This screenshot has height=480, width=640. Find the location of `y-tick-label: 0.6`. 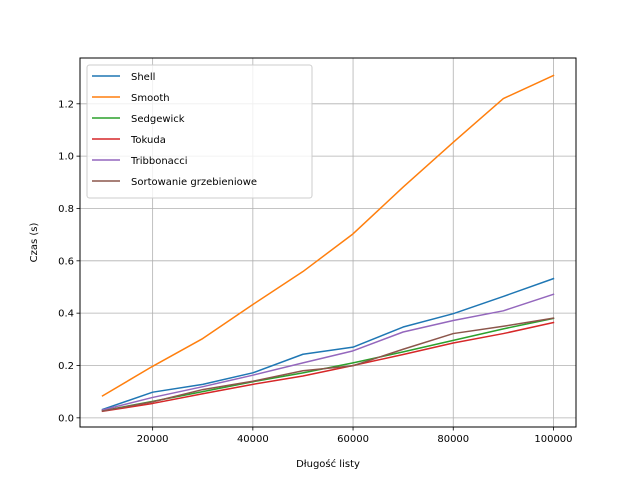

y-tick-label: 0.6 is located at coordinates (66, 261).